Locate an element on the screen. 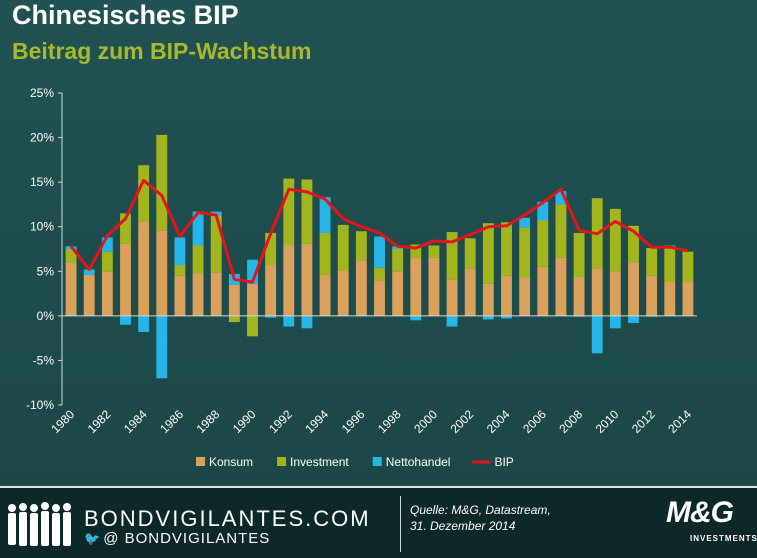 This screenshot has height=558, width=757. bar-nettohandel-1997 is located at coordinates (379, 252).